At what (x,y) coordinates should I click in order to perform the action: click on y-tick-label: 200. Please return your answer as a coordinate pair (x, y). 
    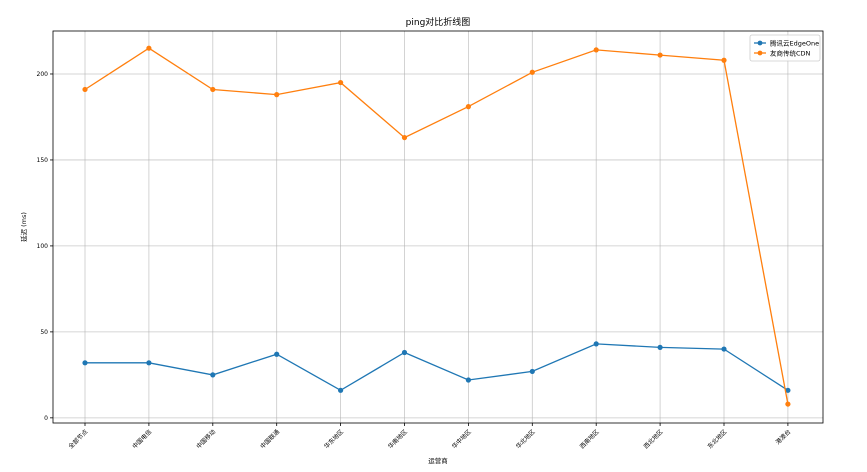
    Looking at the image, I should click on (43, 74).